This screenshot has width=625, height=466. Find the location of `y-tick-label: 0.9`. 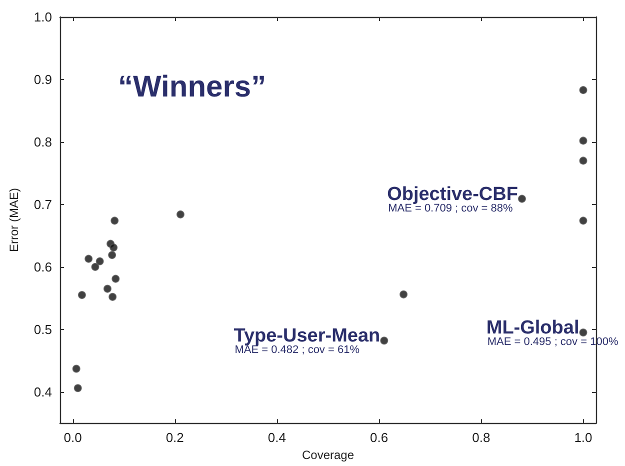

y-tick-label: 0.9 is located at coordinates (43, 79).